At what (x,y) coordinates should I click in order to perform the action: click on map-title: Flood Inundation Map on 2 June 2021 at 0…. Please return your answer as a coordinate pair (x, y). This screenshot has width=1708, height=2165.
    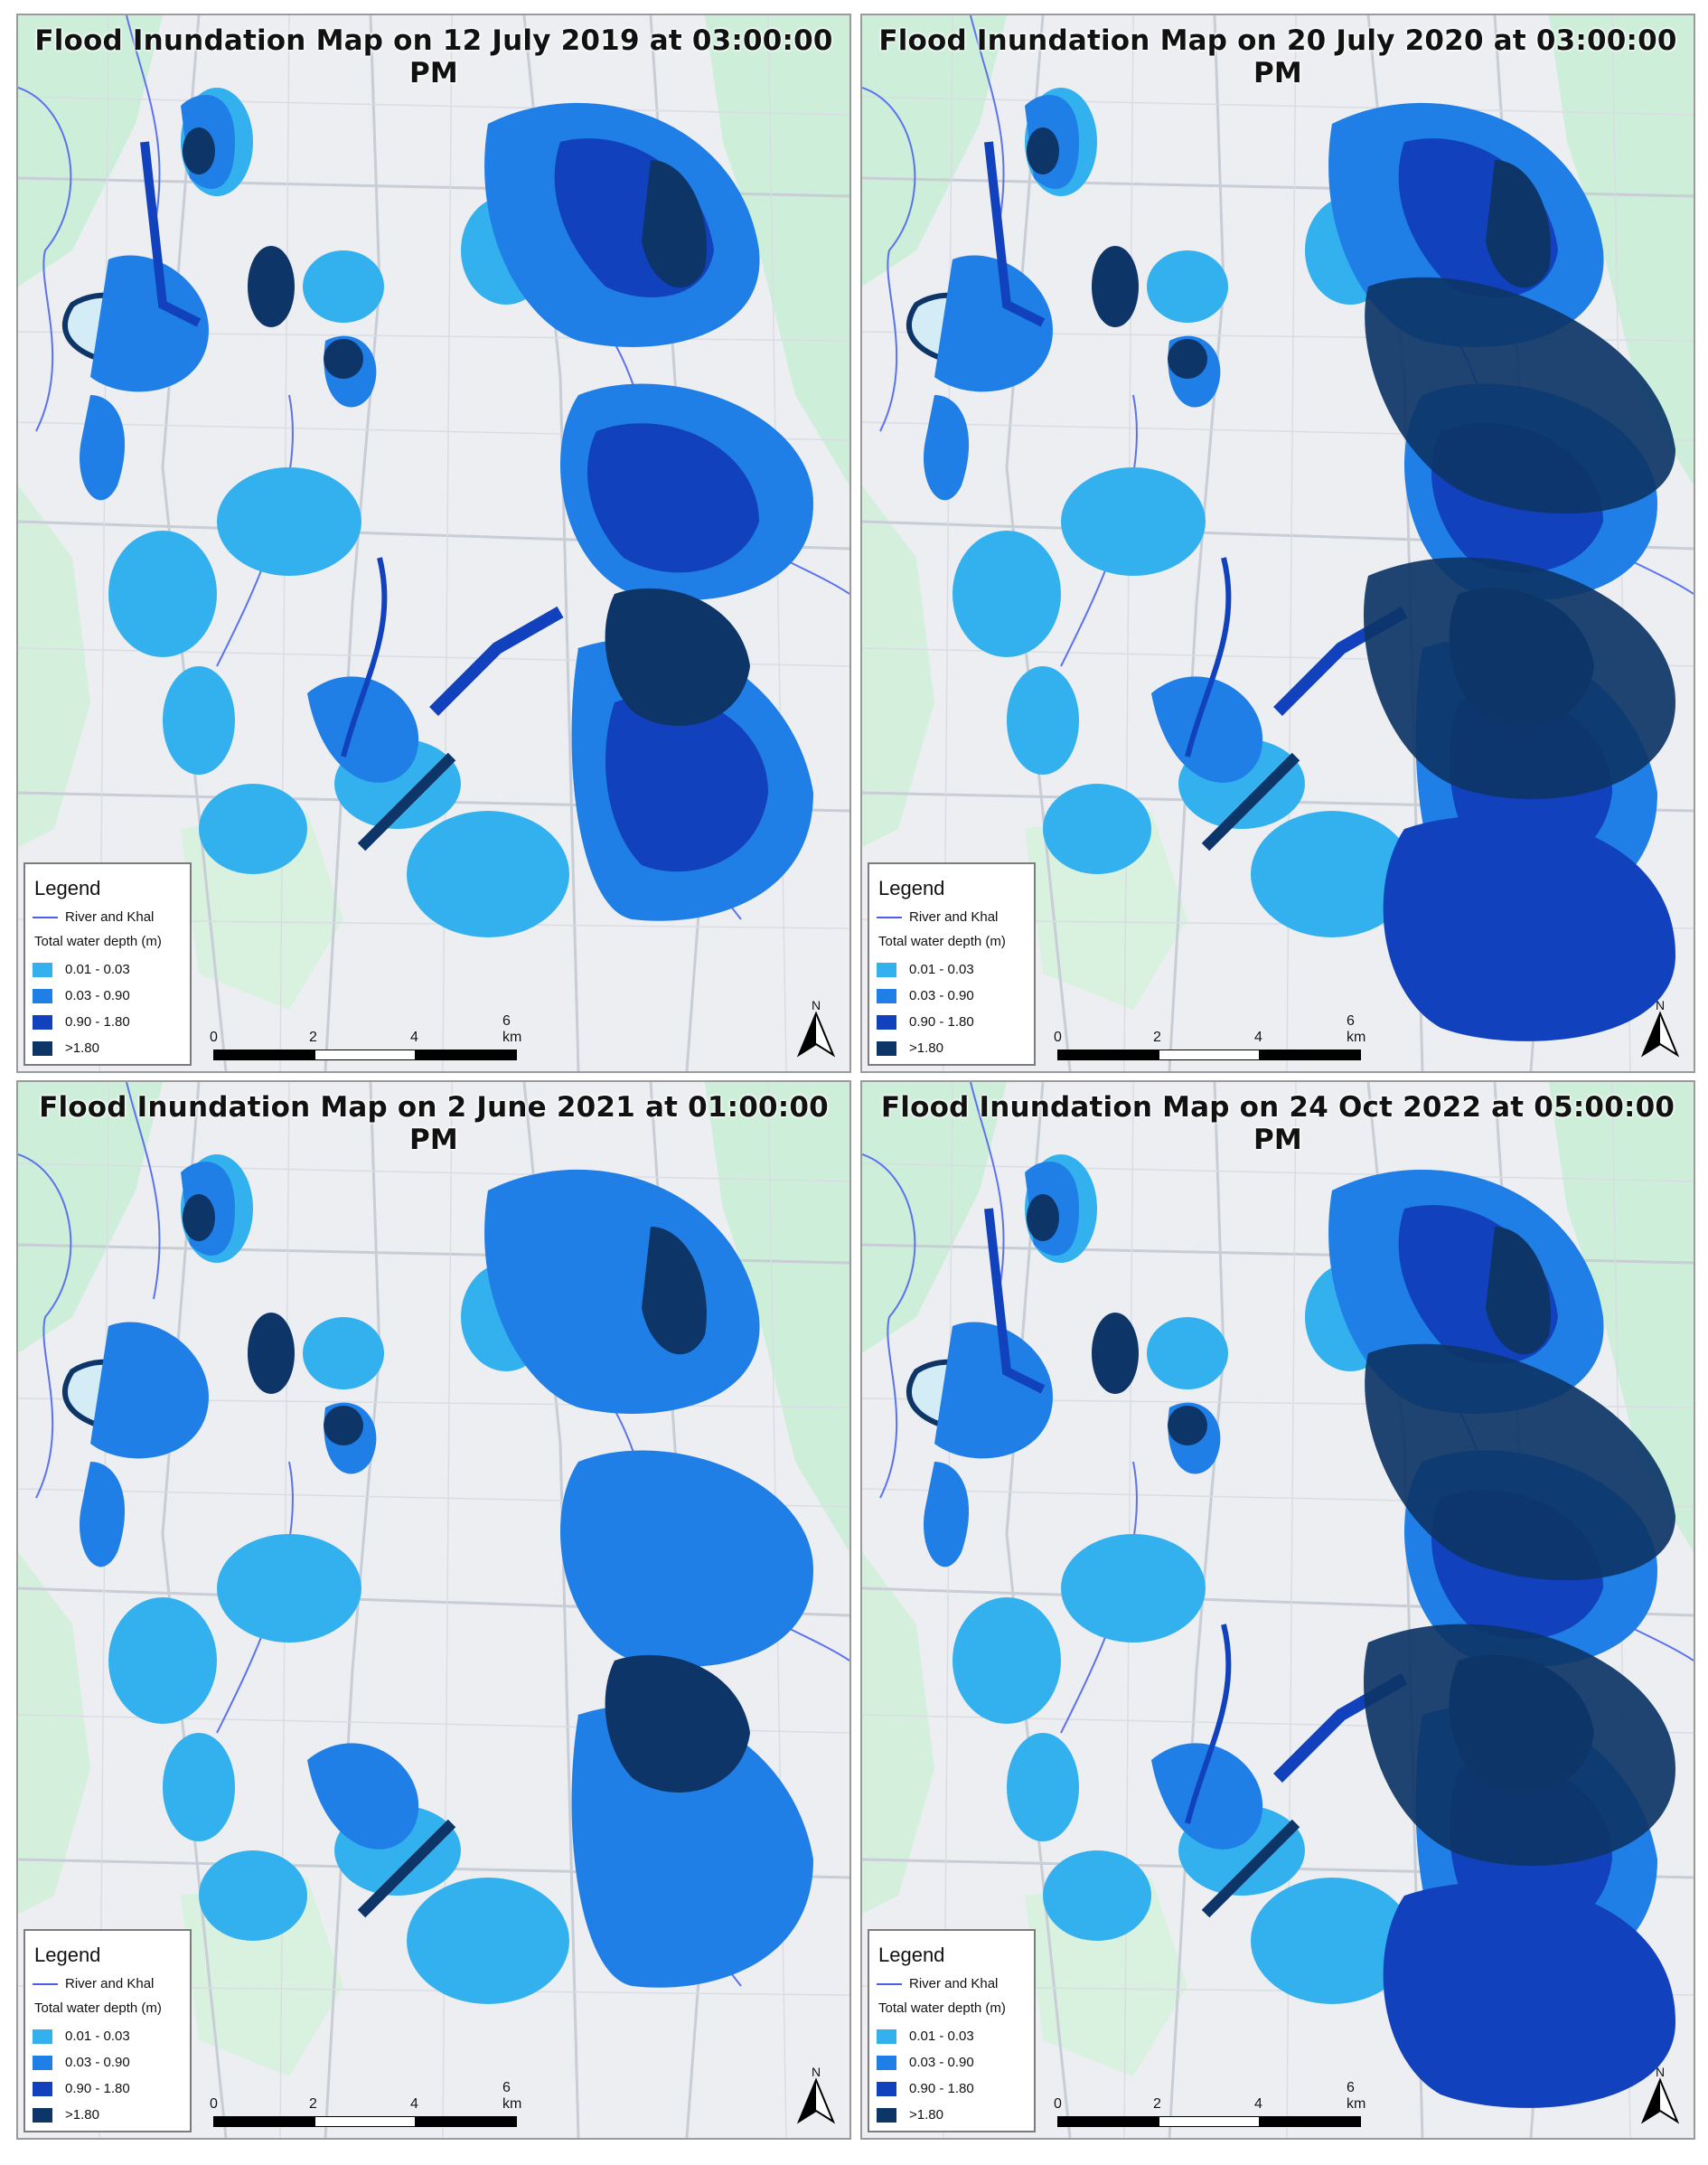
    Looking at the image, I should click on (434, 1124).